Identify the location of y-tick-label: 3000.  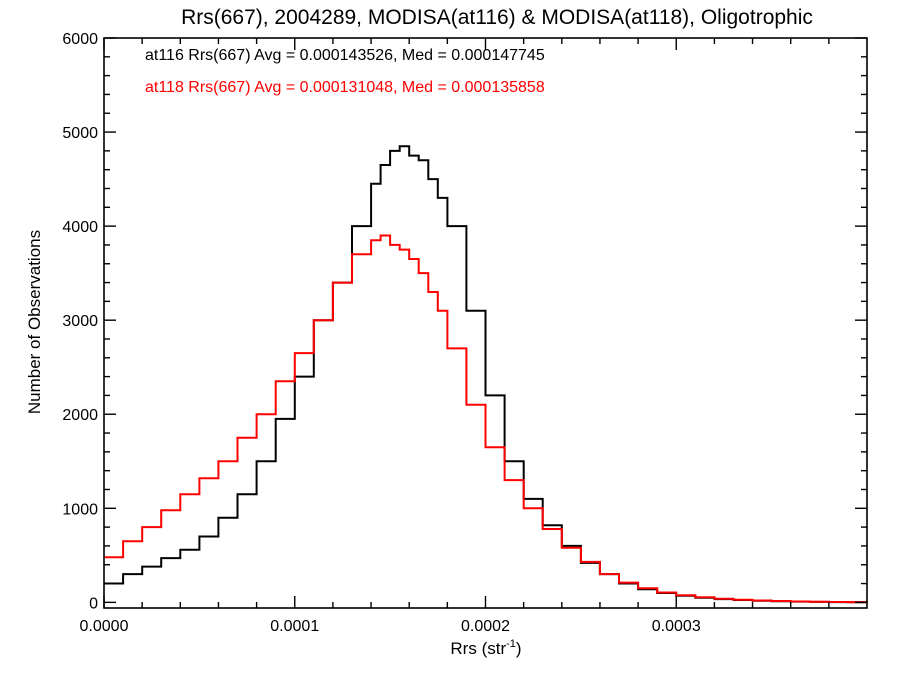
(80, 321).